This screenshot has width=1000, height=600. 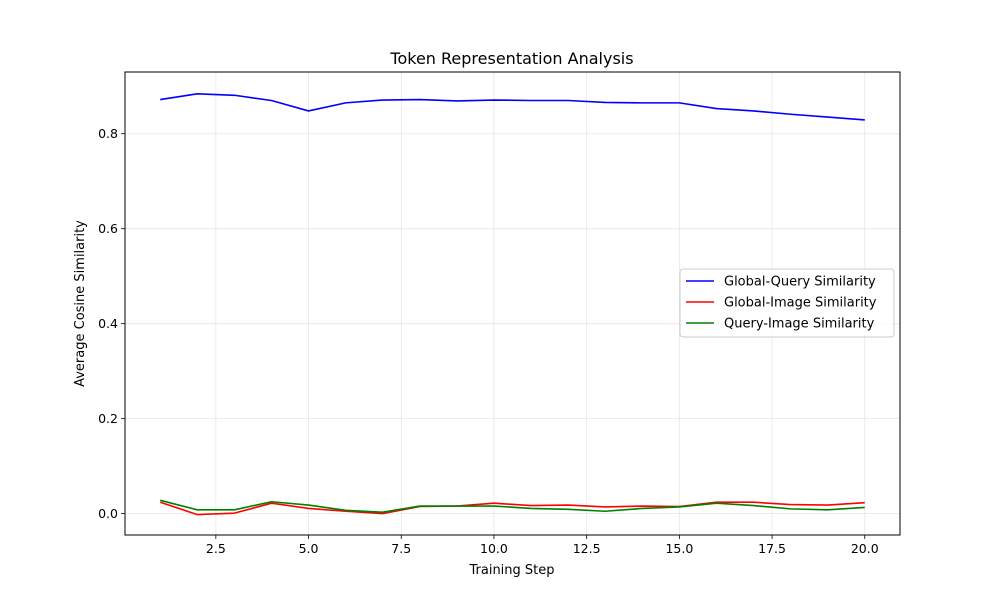 I want to click on y-tick-label: 0.2, so click(x=108, y=418).